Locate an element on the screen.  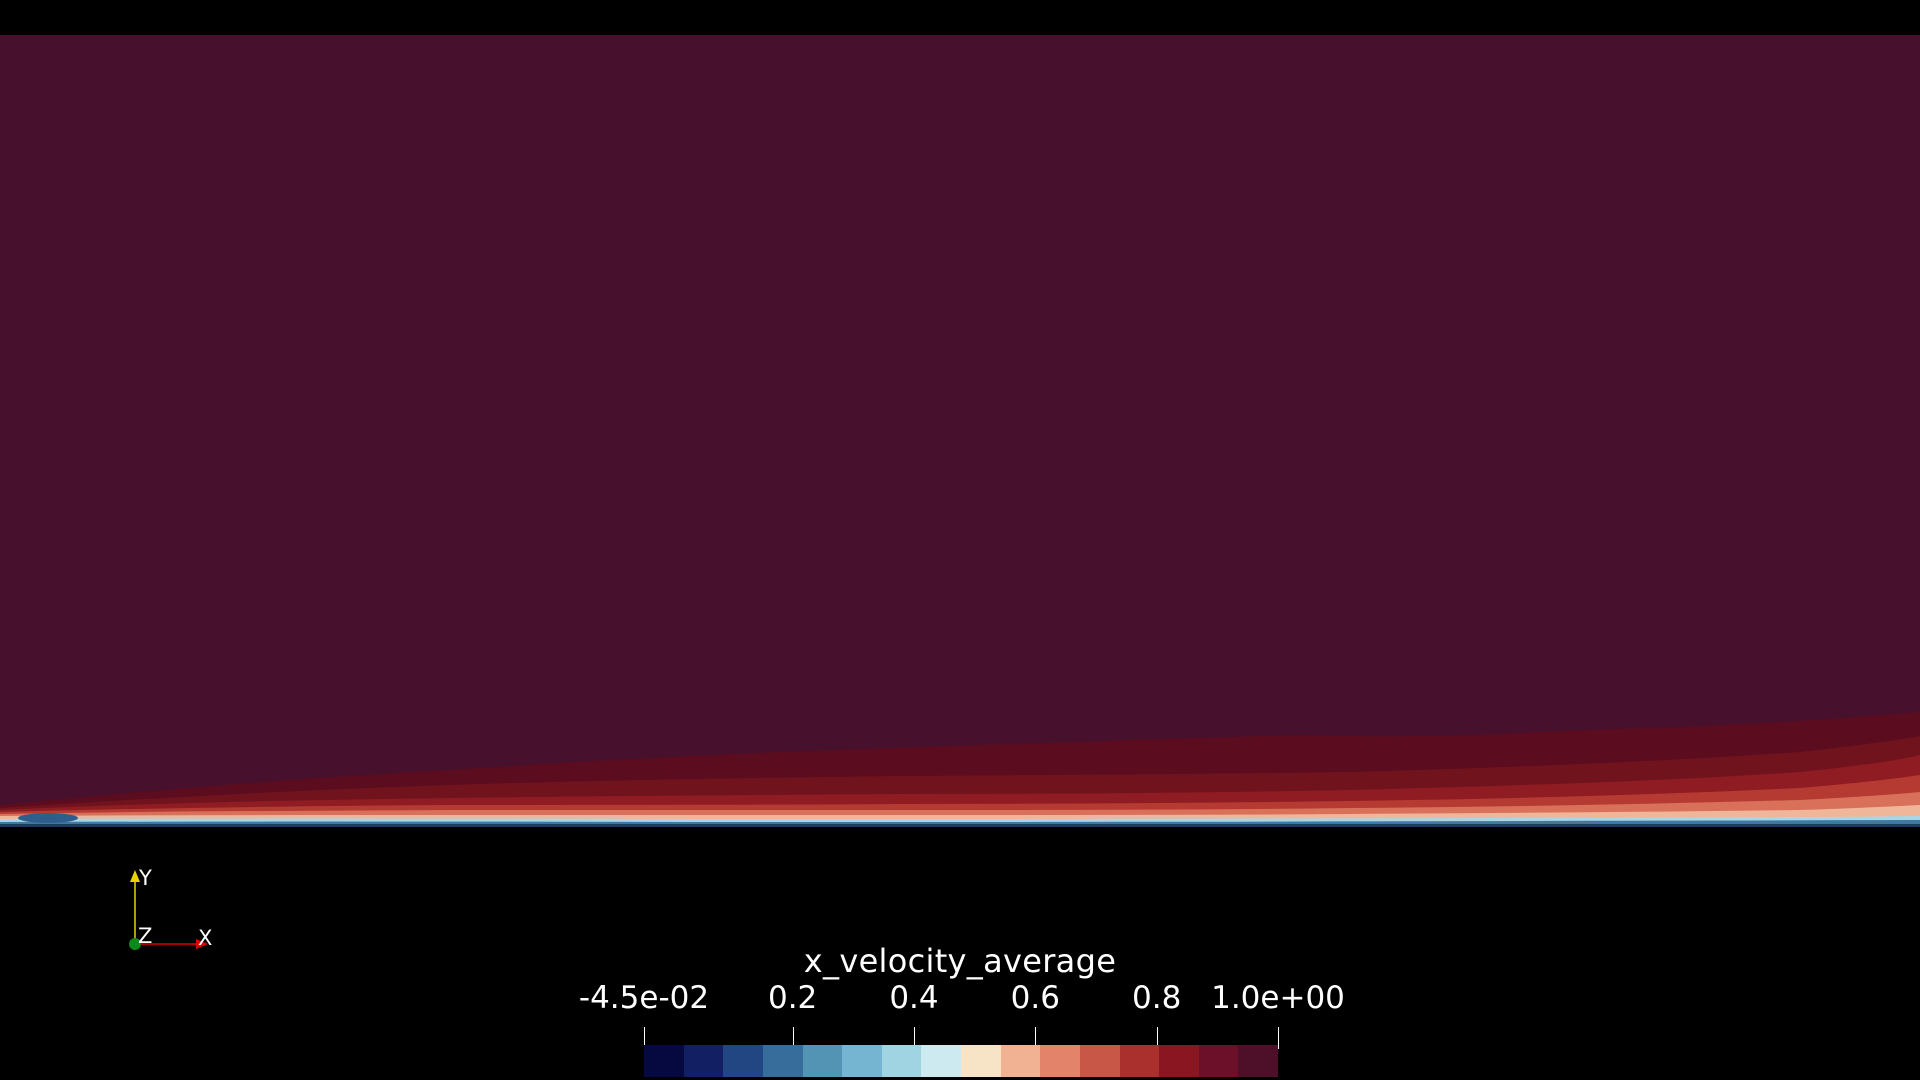
z-axis-label: Z is located at coordinates (145, 936).